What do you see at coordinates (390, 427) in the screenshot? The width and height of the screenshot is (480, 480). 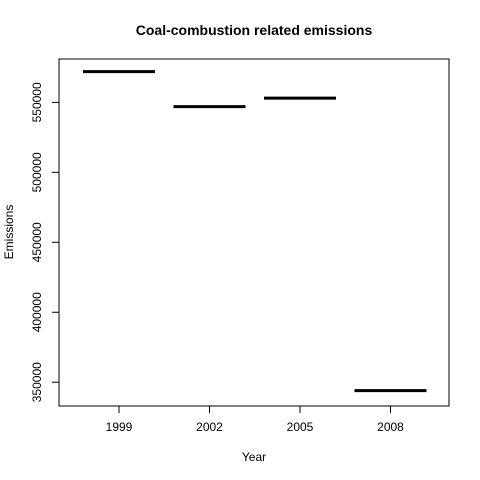 I see `x-tick-label: 2008` at bounding box center [390, 427].